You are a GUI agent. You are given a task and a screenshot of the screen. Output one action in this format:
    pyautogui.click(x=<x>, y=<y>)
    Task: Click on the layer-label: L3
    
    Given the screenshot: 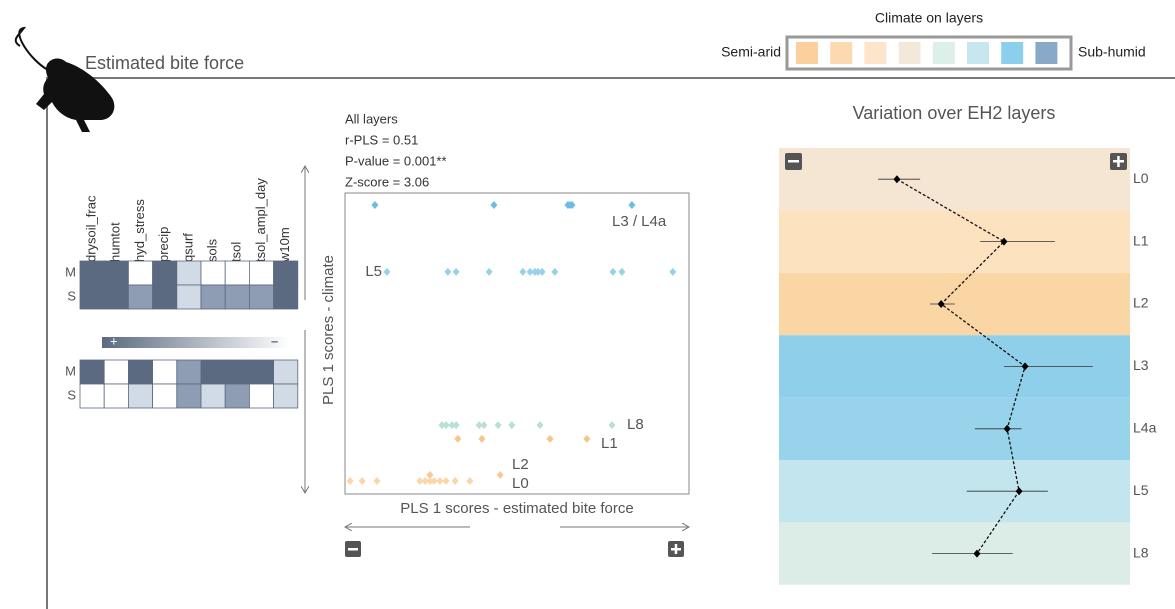 What is the action you would take?
    pyautogui.click(x=1141, y=365)
    